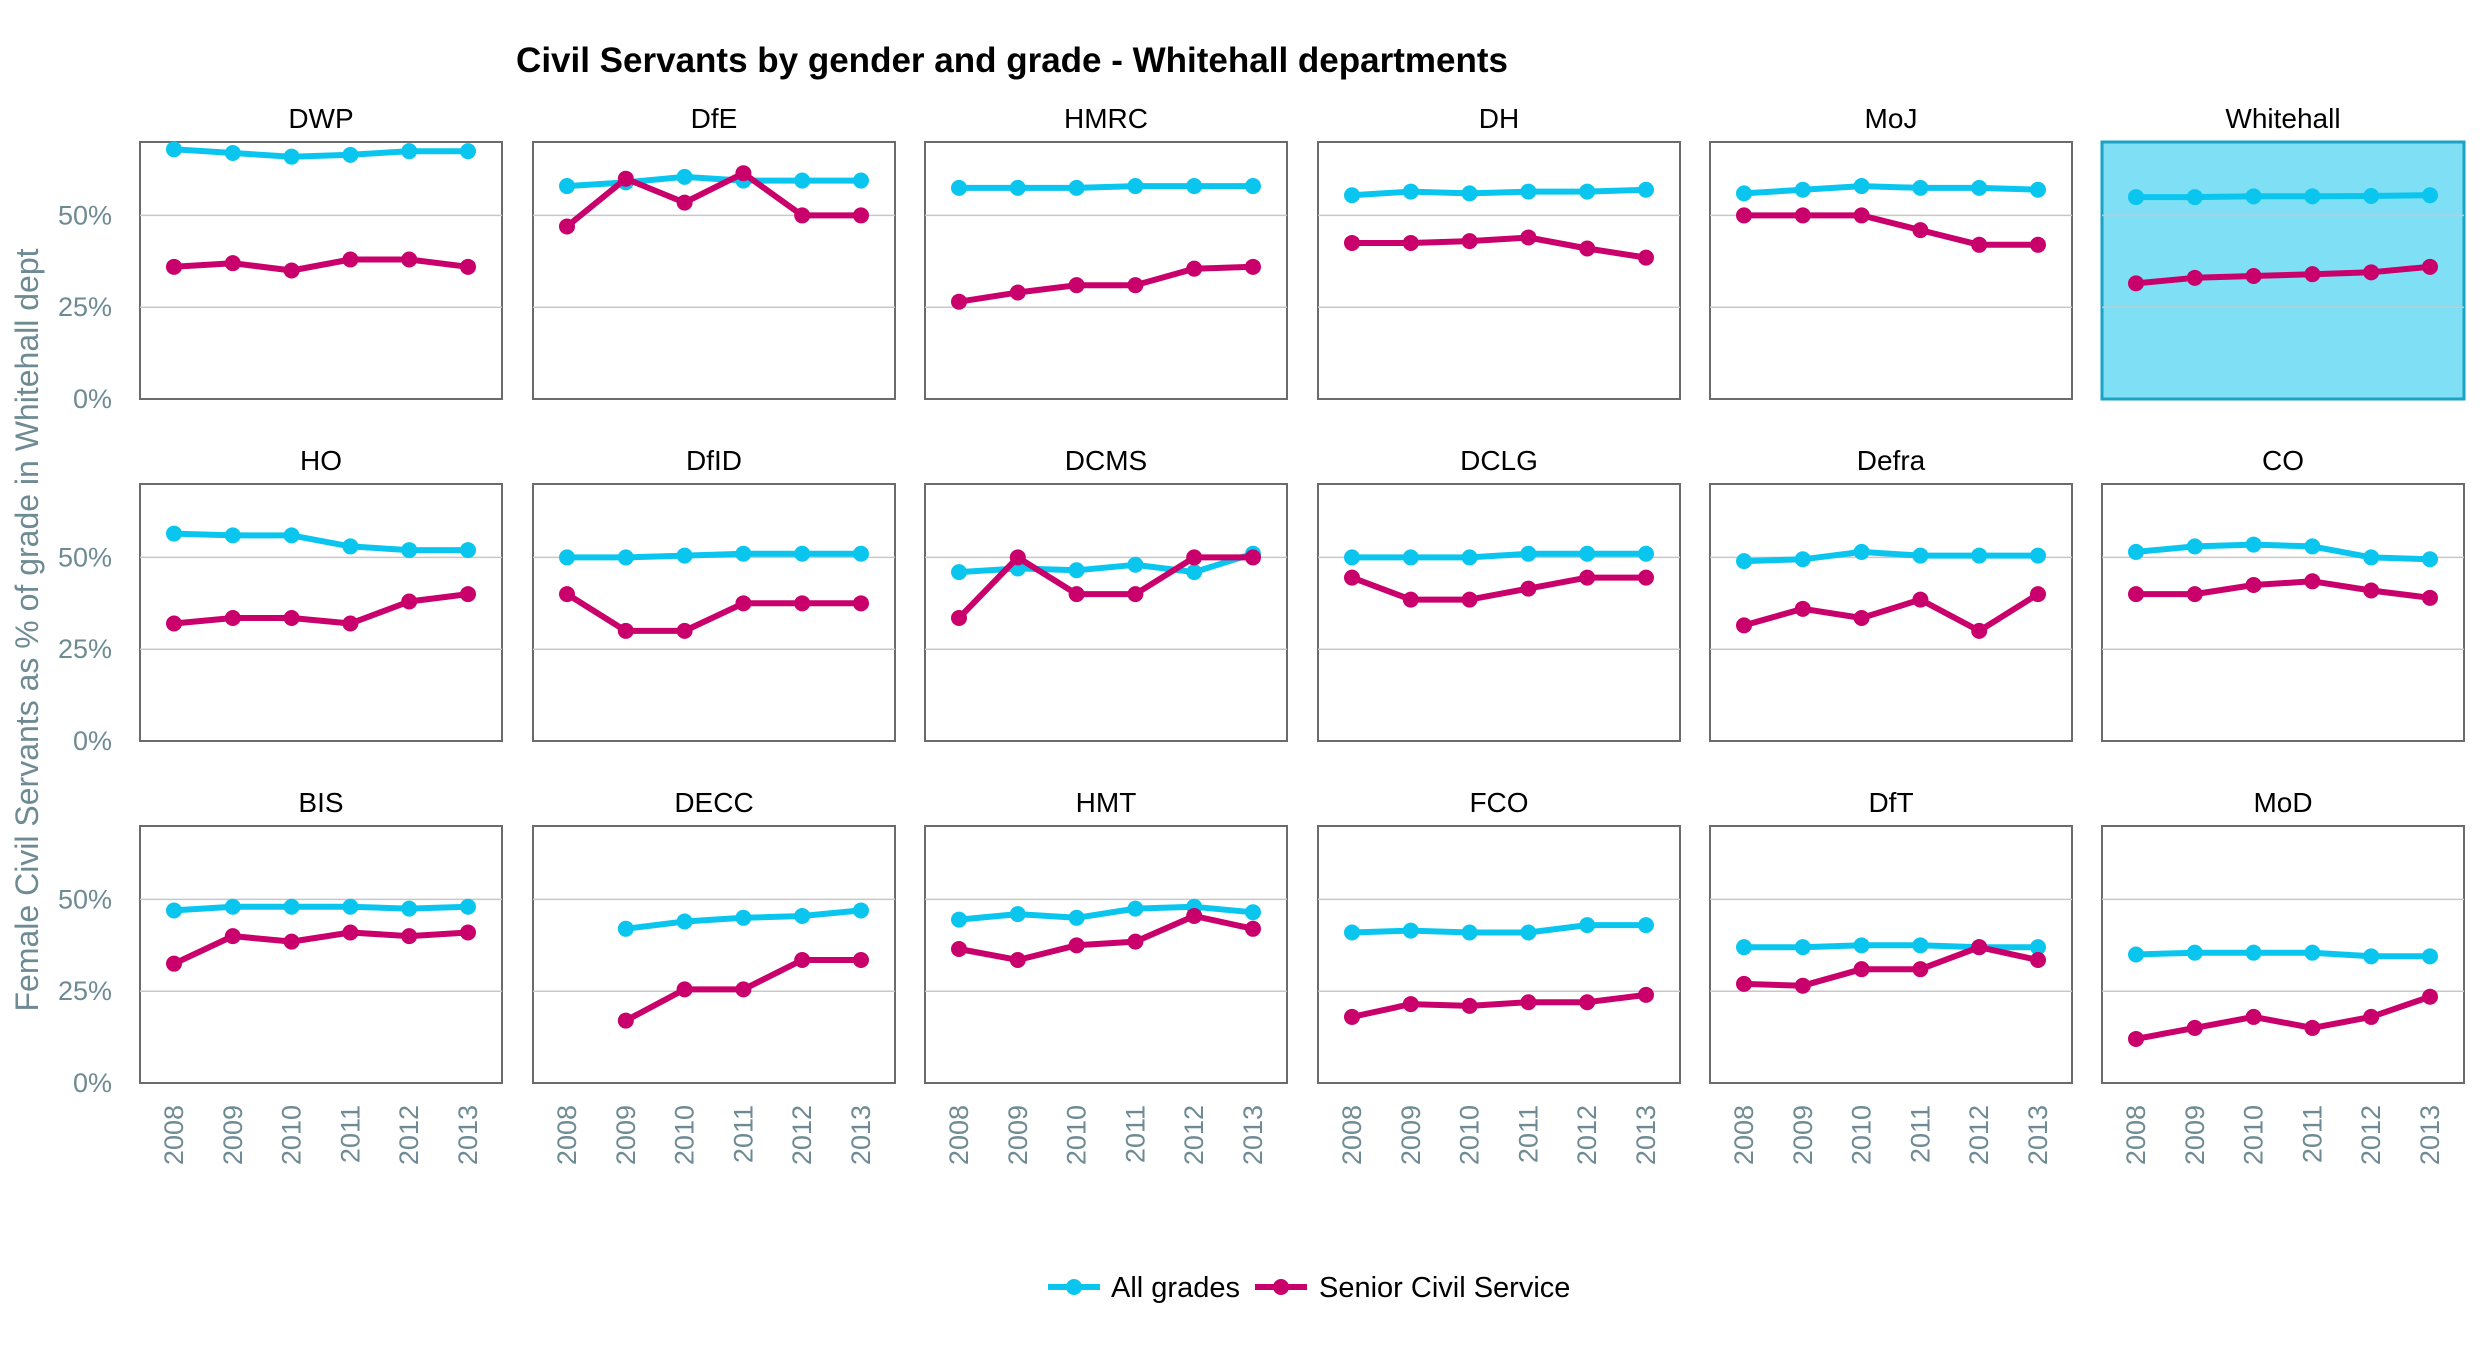  What do you see at coordinates (2430, 1135) in the screenshot?
I see `x-tick-label: 2013` at bounding box center [2430, 1135].